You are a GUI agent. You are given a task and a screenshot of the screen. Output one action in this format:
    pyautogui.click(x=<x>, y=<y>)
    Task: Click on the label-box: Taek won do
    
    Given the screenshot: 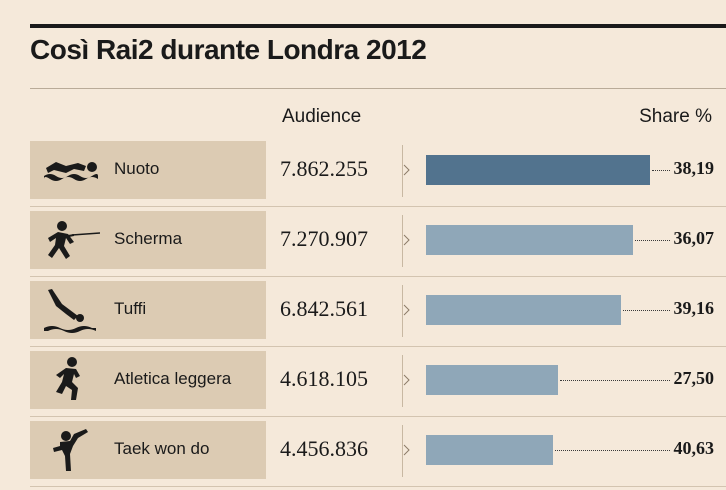 What is the action you would take?
    pyautogui.click(x=148, y=450)
    